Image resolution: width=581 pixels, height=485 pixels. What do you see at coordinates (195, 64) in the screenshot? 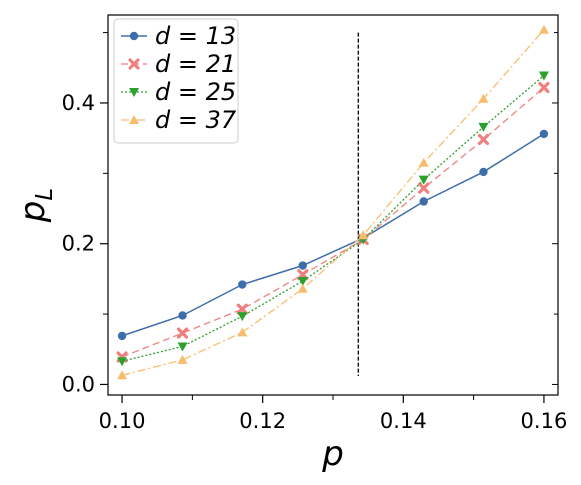
I see `legend-label: d = 21` at bounding box center [195, 64].